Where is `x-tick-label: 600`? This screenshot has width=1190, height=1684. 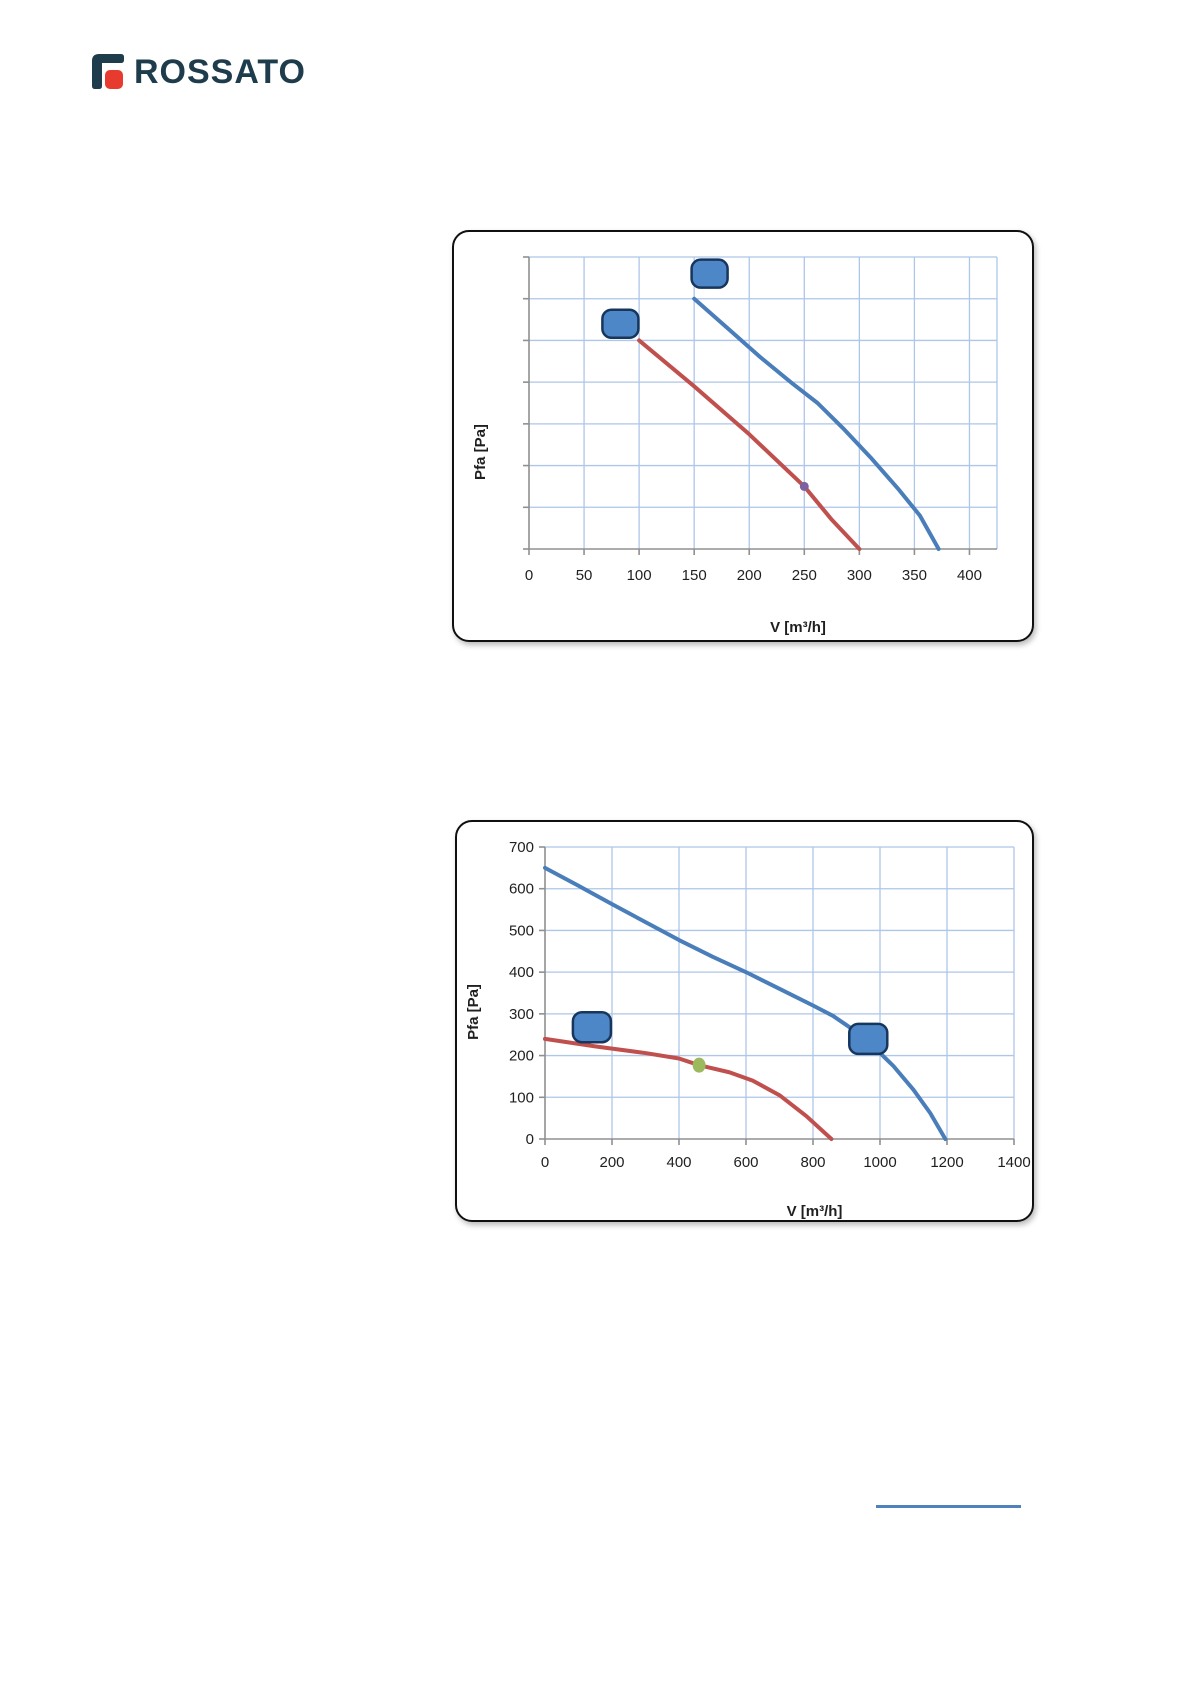 x-tick-label: 600 is located at coordinates (745, 1162).